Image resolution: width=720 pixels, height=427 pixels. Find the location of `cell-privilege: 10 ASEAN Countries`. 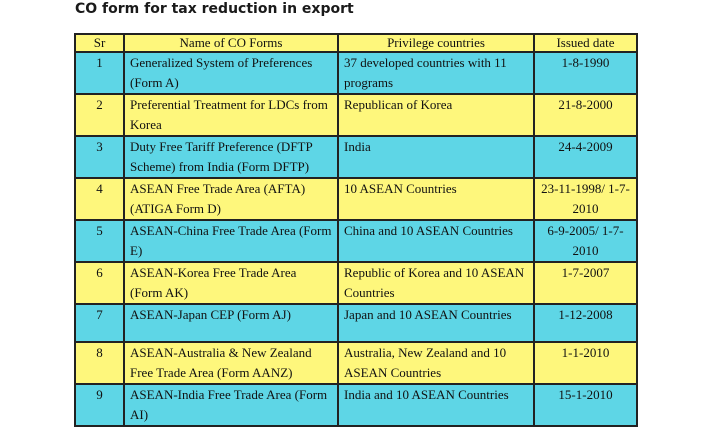

cell-privilege: 10 ASEAN Countries is located at coordinates (436, 199).